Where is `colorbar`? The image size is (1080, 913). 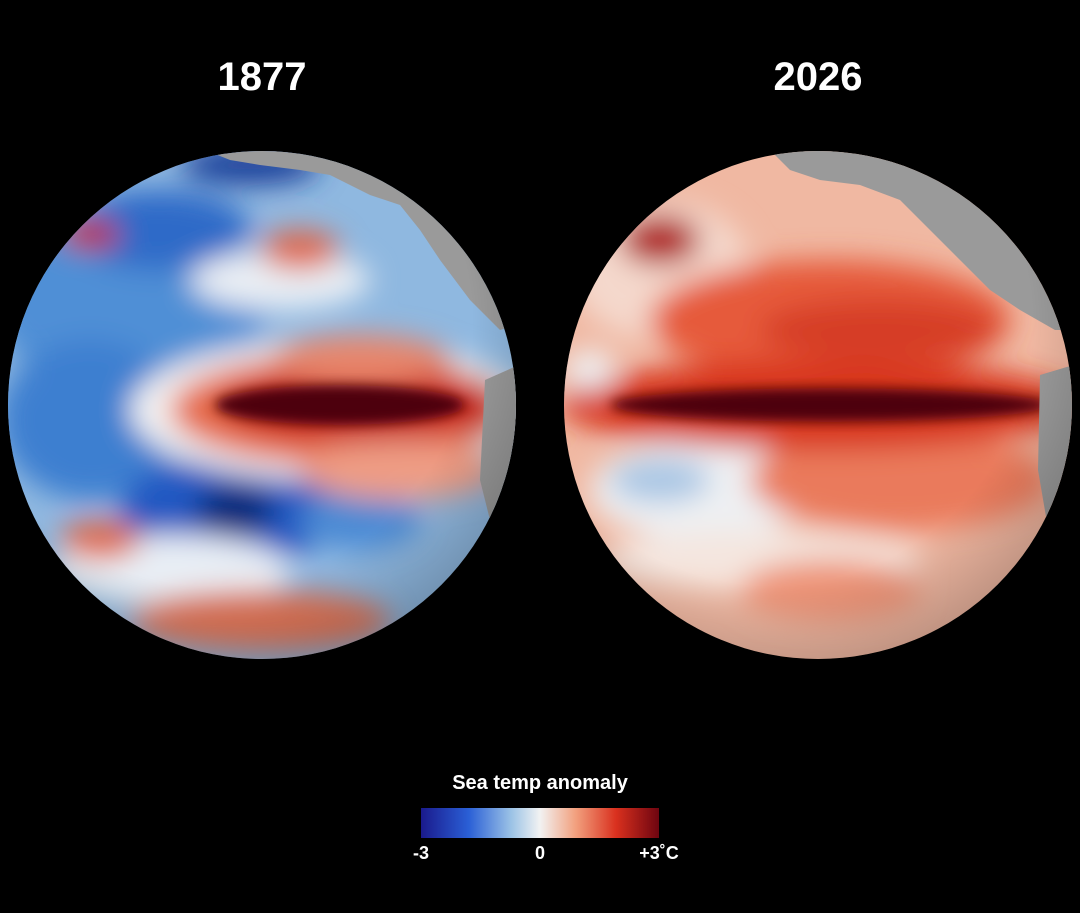
colorbar is located at coordinates (540, 823).